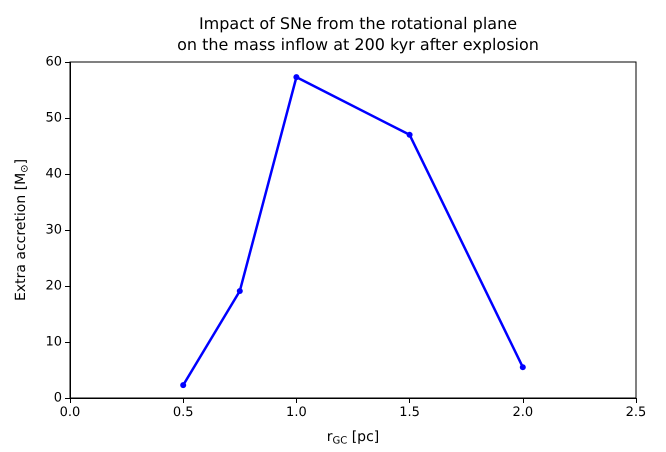 The width and height of the screenshot is (666, 452). I want to click on x-tick-label: 0.5, so click(183, 412).